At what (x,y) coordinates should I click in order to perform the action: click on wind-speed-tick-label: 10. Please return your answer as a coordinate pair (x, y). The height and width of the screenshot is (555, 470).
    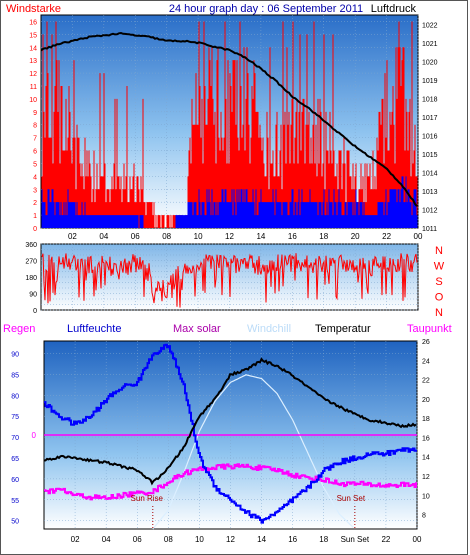
    Looking at the image, I should click on (33, 100).